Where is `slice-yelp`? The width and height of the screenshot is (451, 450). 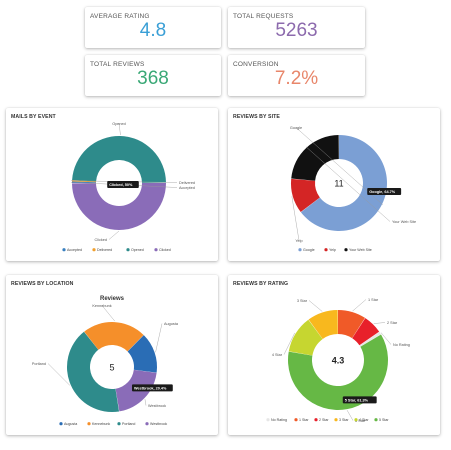
slice-yelp is located at coordinates (305, 195).